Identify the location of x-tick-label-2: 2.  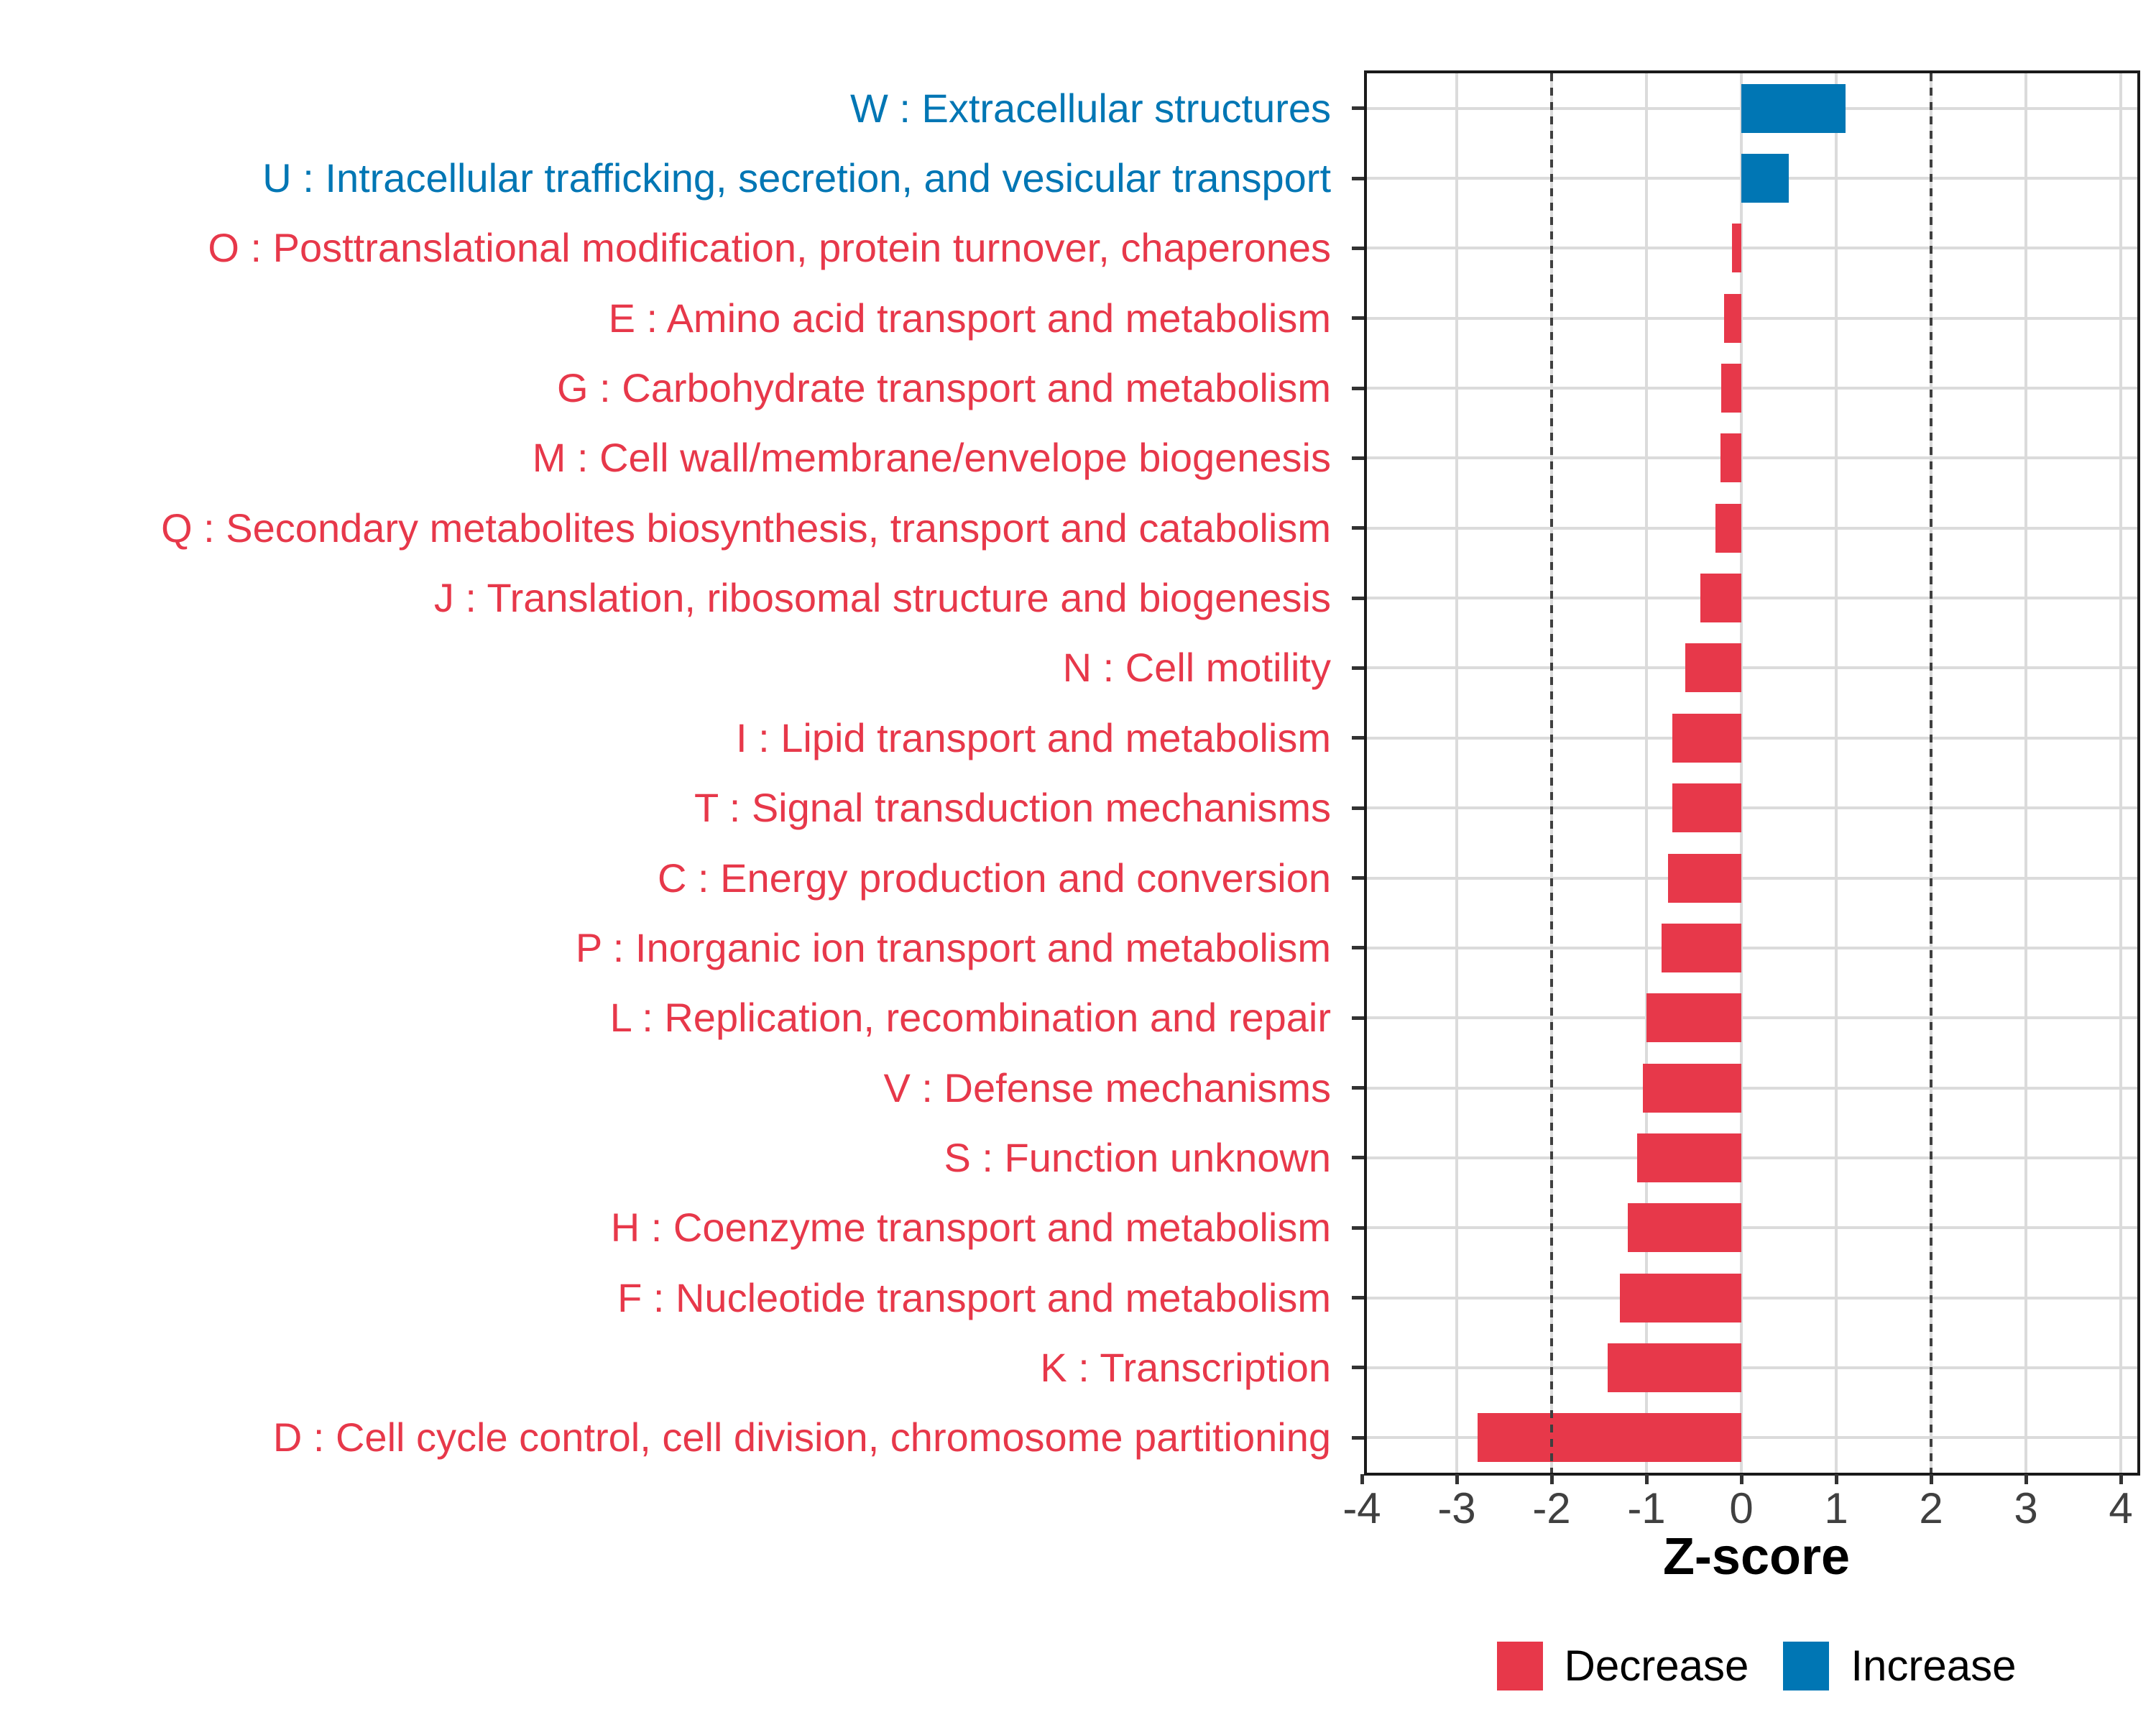
(1931, 1508).